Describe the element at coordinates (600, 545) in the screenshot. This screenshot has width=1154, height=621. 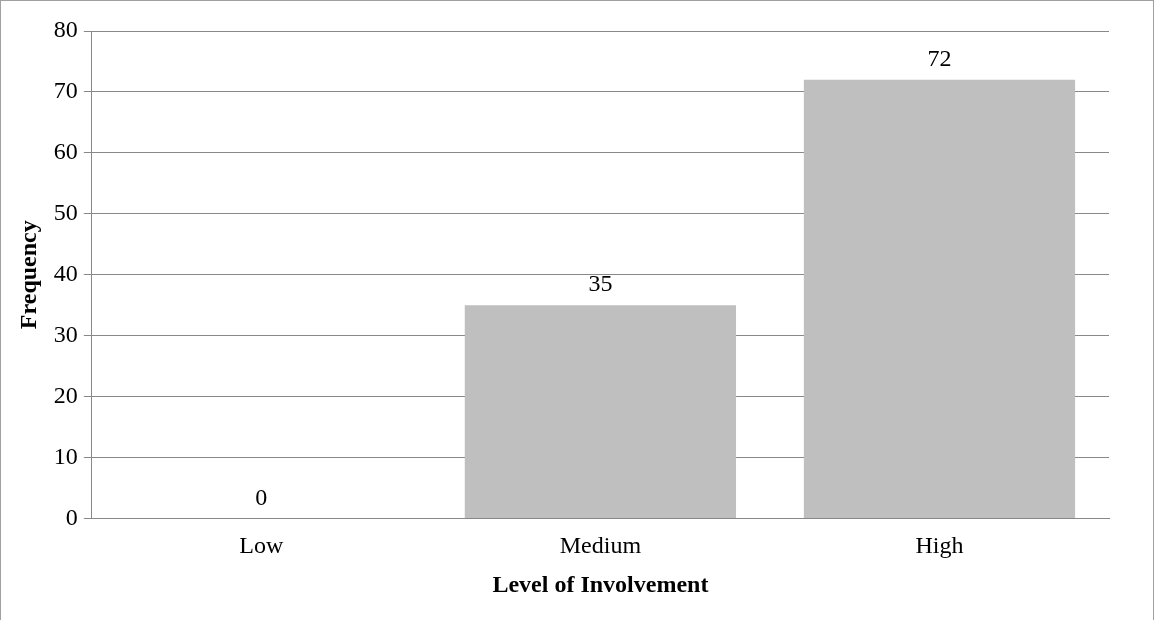
I see `x-tick-label: Medium` at that location.